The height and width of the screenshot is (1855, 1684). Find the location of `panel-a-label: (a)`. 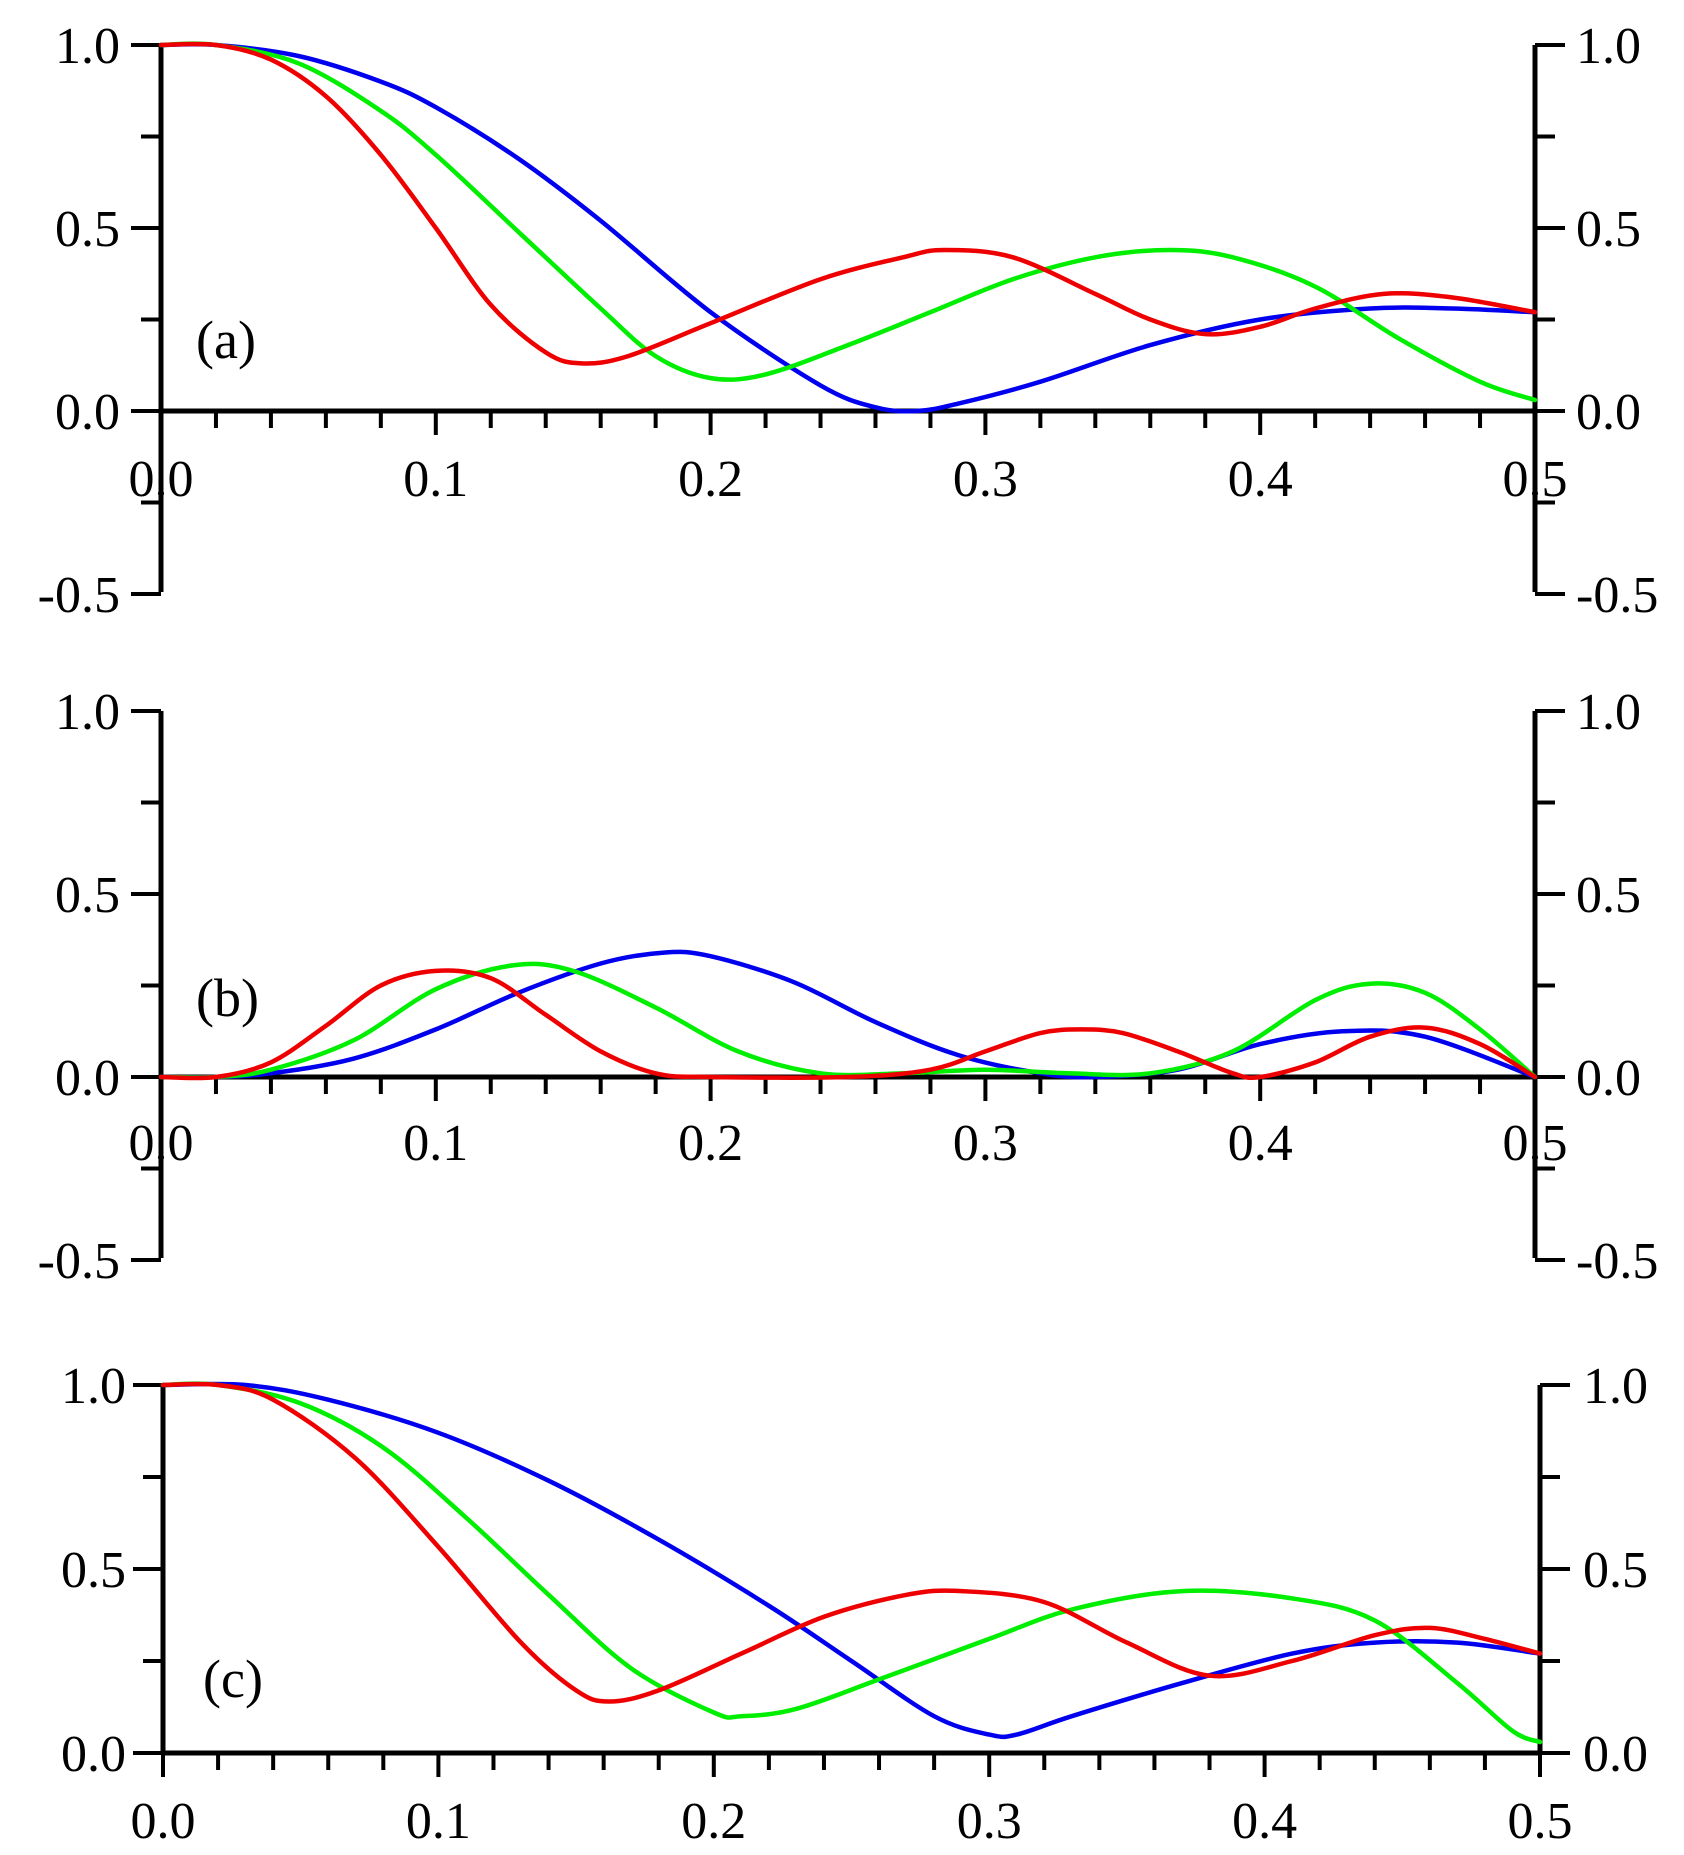

panel-a-label: (a) is located at coordinates (226, 340).